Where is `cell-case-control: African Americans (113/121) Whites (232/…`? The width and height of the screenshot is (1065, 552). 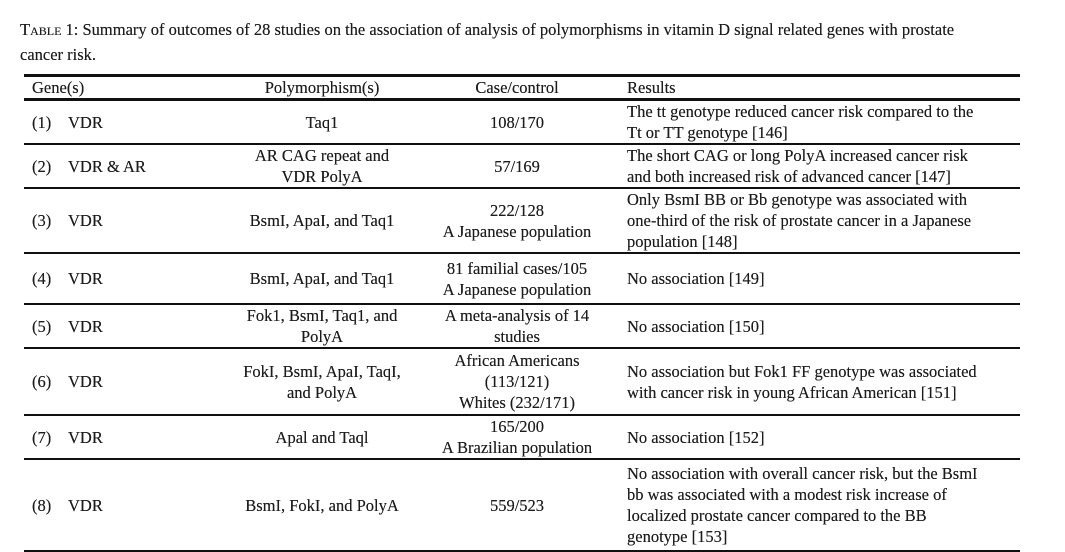 cell-case-control: African Americans (113/121) Whites (232/… is located at coordinates (517, 381).